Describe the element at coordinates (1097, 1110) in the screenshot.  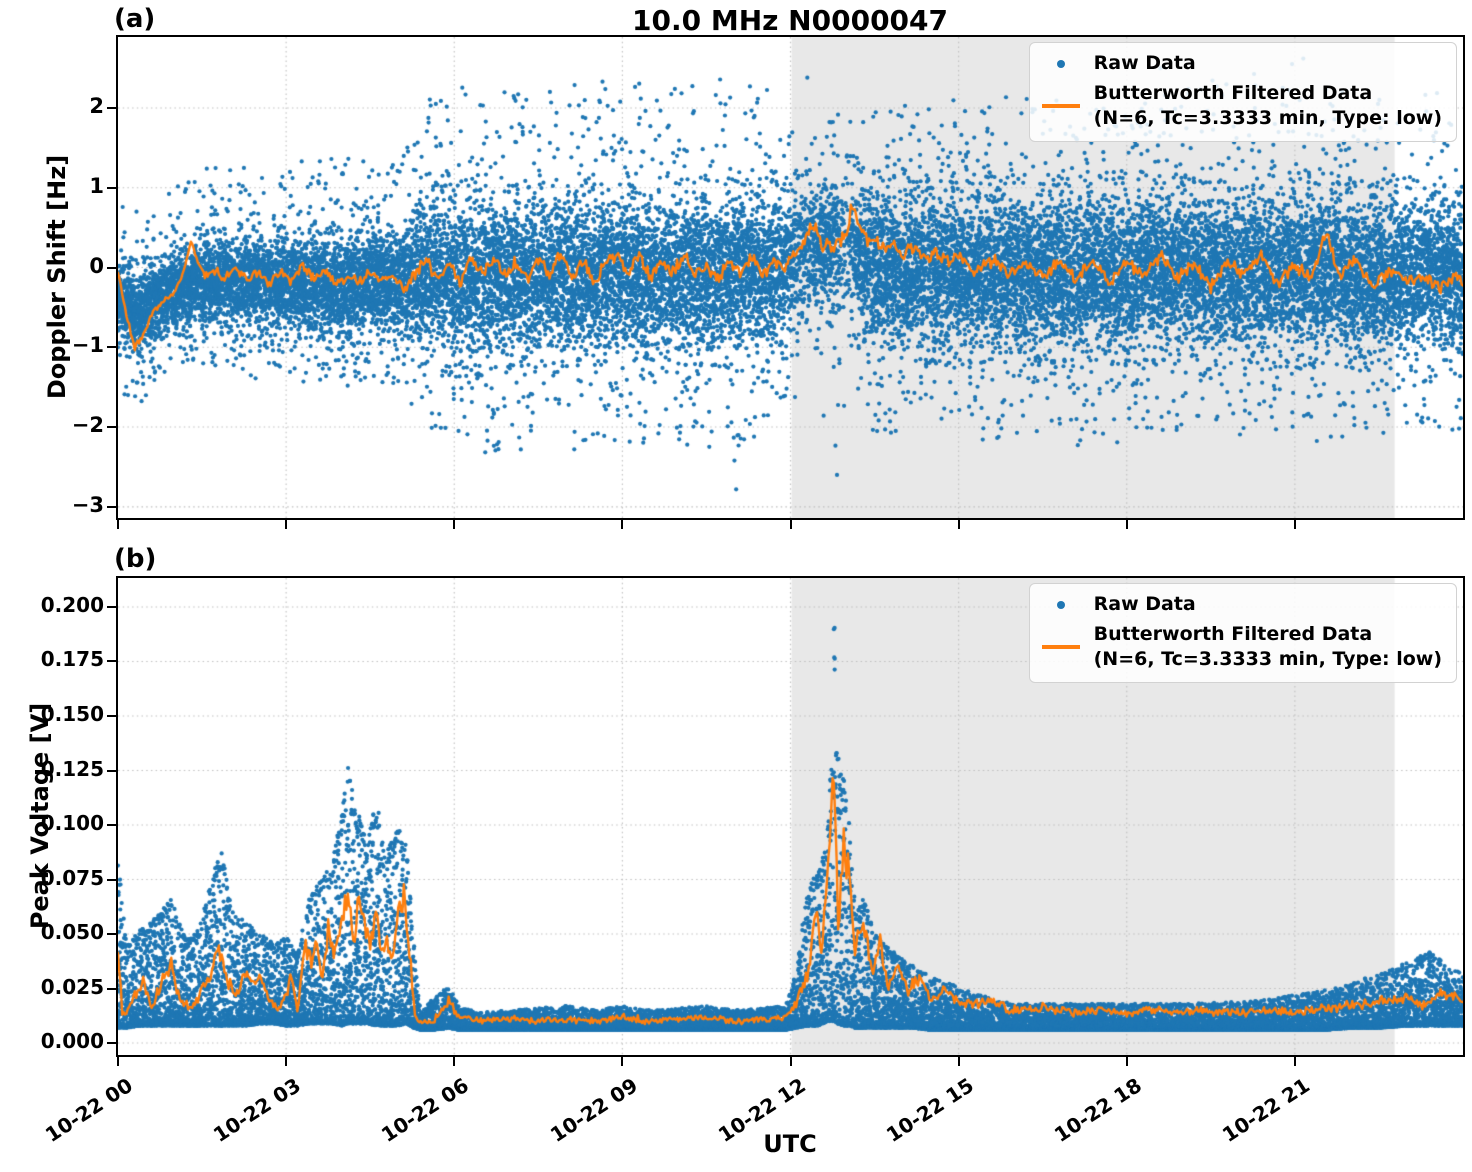
I see `x-tick-label: 10-22 18` at that location.